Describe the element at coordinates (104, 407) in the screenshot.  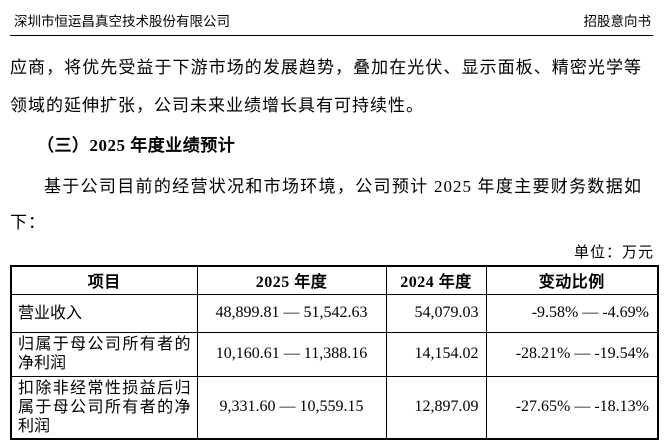
I see `cell-item: 扣除非经常性损益后归属于母公司所有者的净利润` at that location.